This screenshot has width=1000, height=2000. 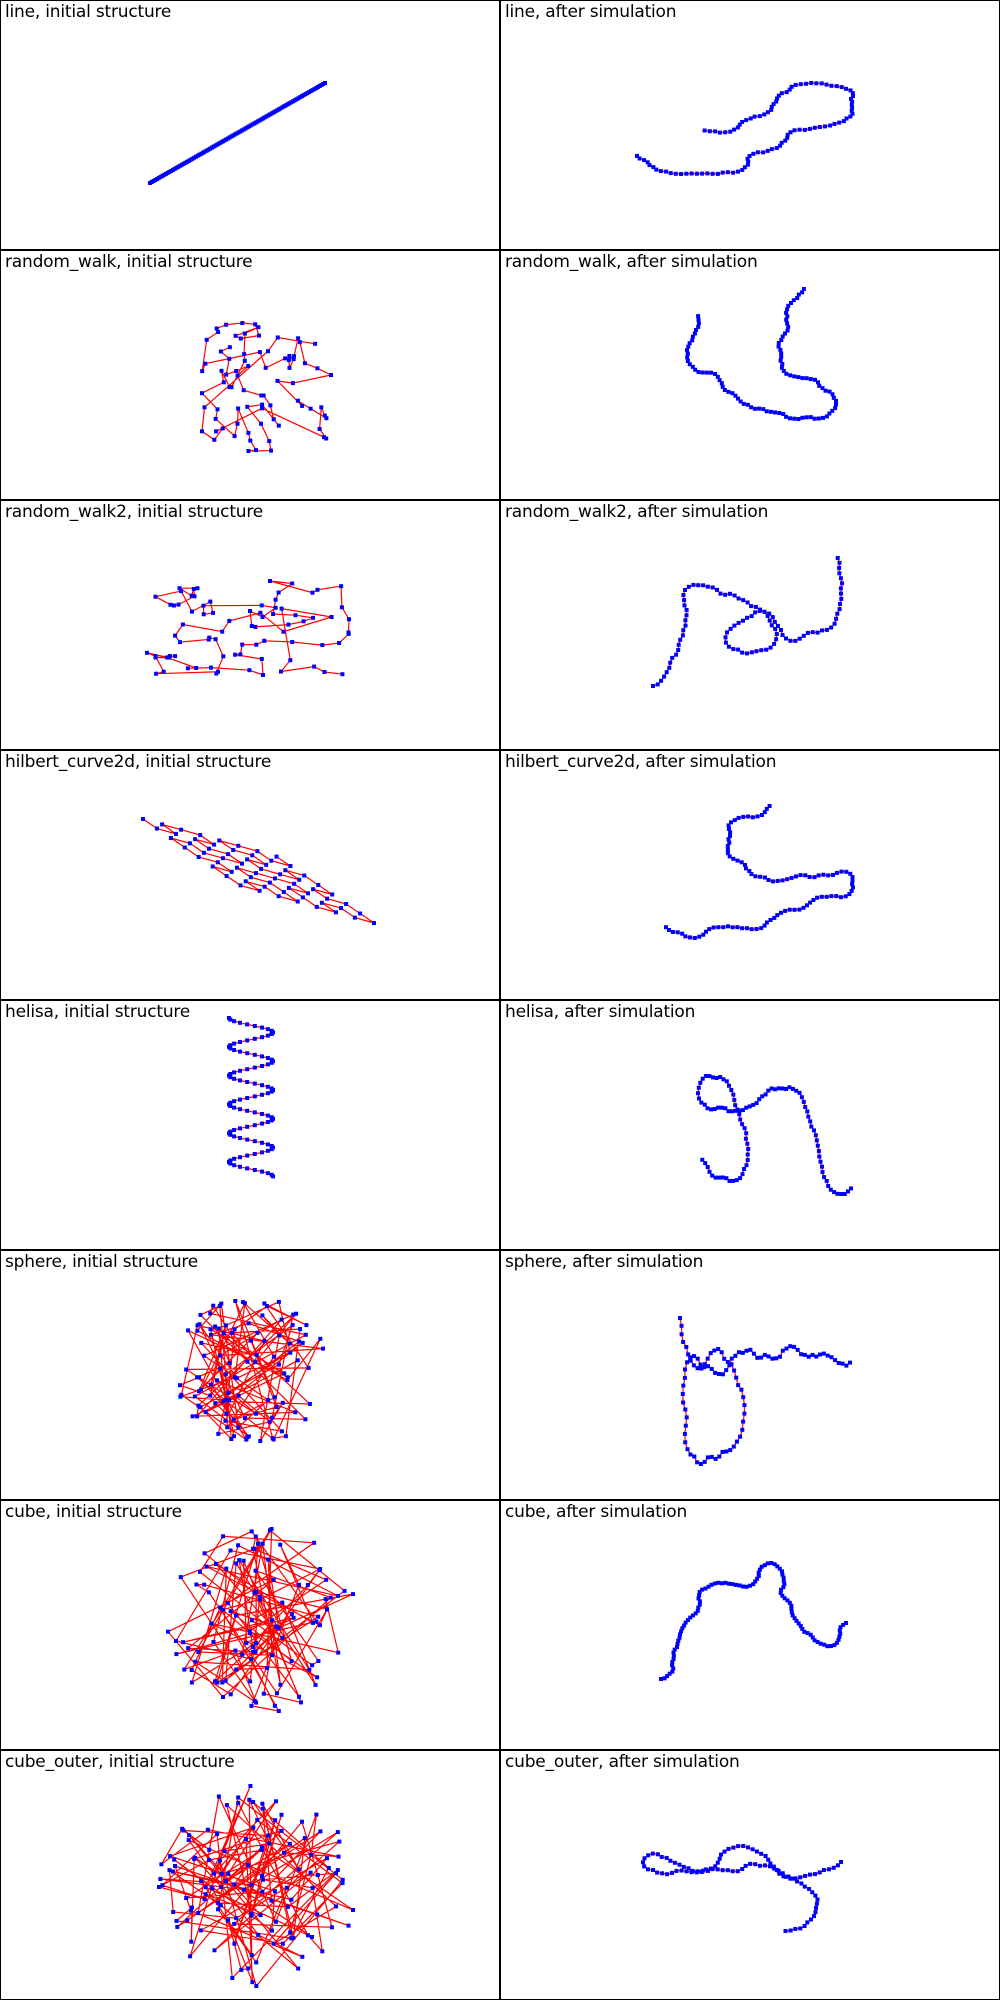 I want to click on structure-plot, so click(x=251, y=1097).